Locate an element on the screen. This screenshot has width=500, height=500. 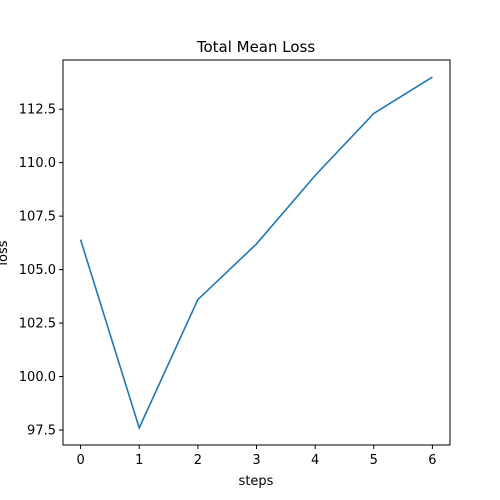
x-axis-label: steps is located at coordinates (256, 481).